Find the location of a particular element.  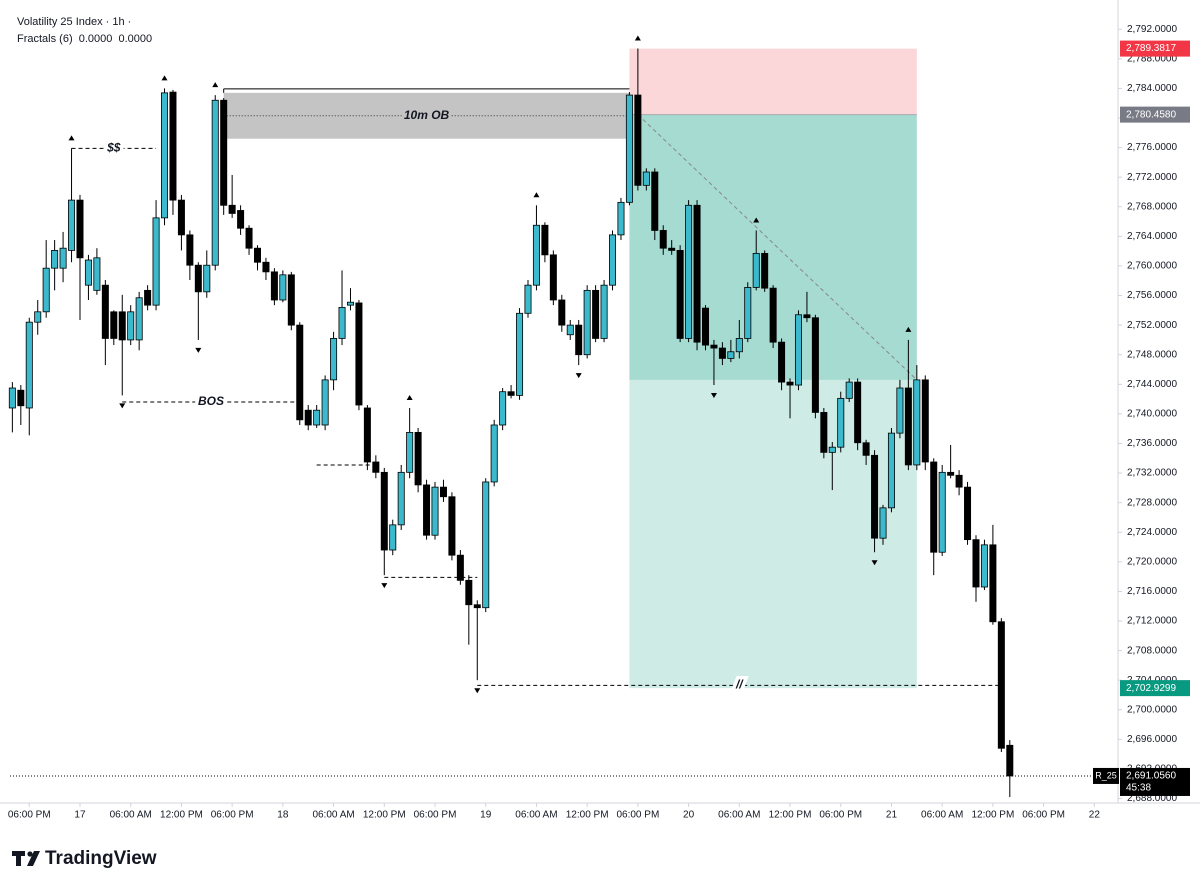

symbol-label: R_25 is located at coordinates (1106, 775).